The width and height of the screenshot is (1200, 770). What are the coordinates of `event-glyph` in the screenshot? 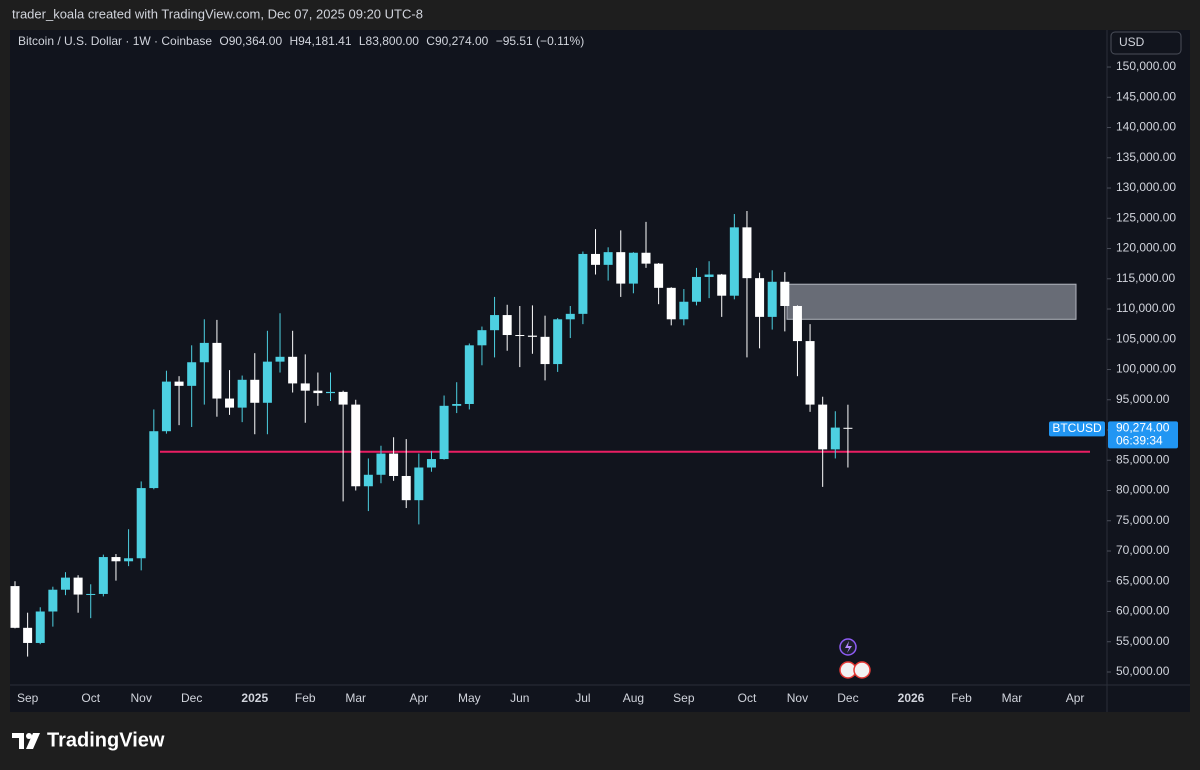 It's located at (848, 647).